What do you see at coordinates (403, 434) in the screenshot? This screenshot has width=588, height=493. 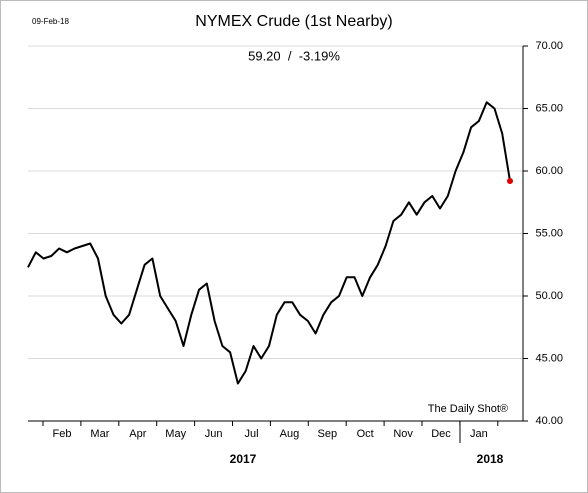 I see `x-tick-label: Nov` at bounding box center [403, 434].